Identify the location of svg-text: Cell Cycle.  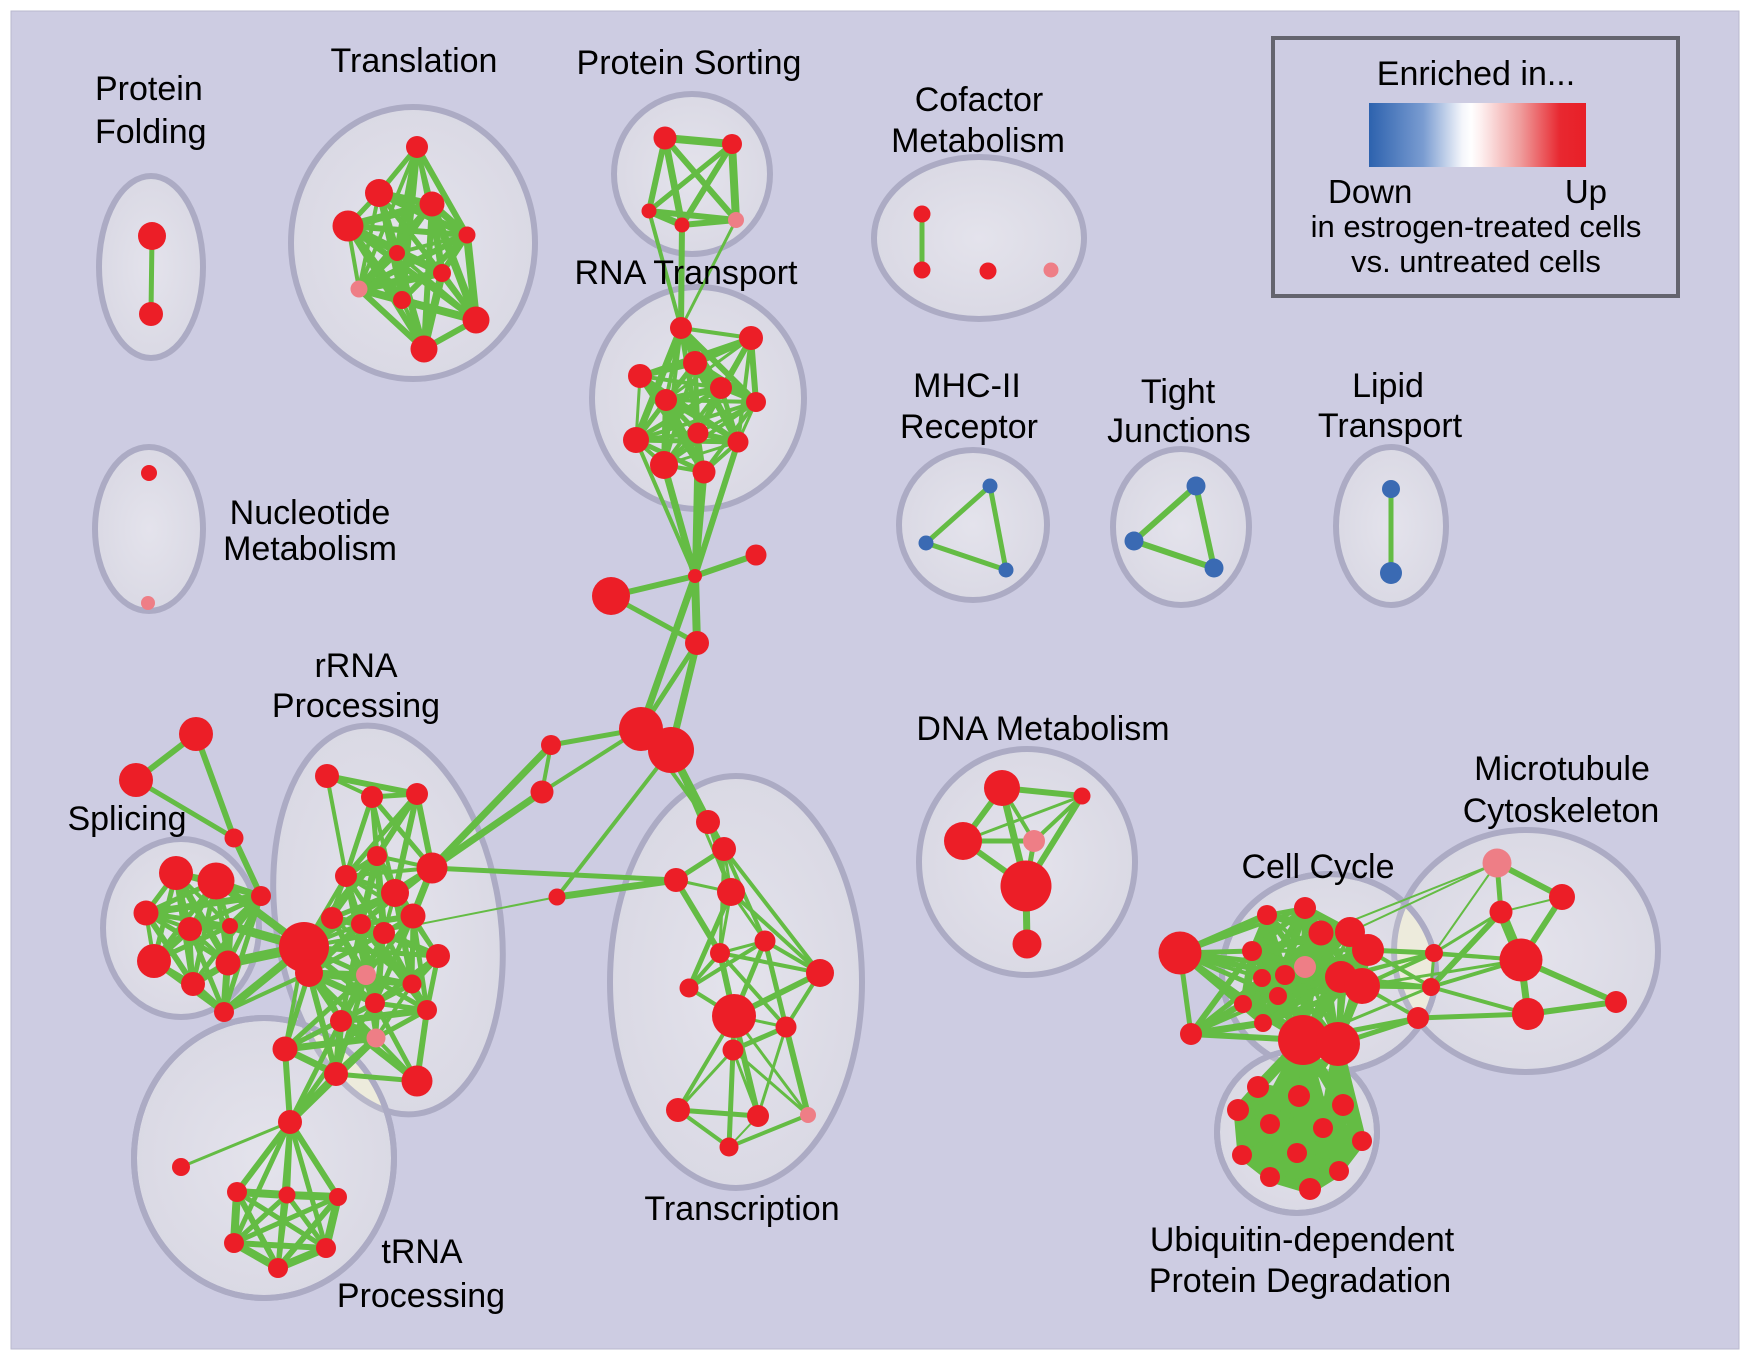
(1317, 867).